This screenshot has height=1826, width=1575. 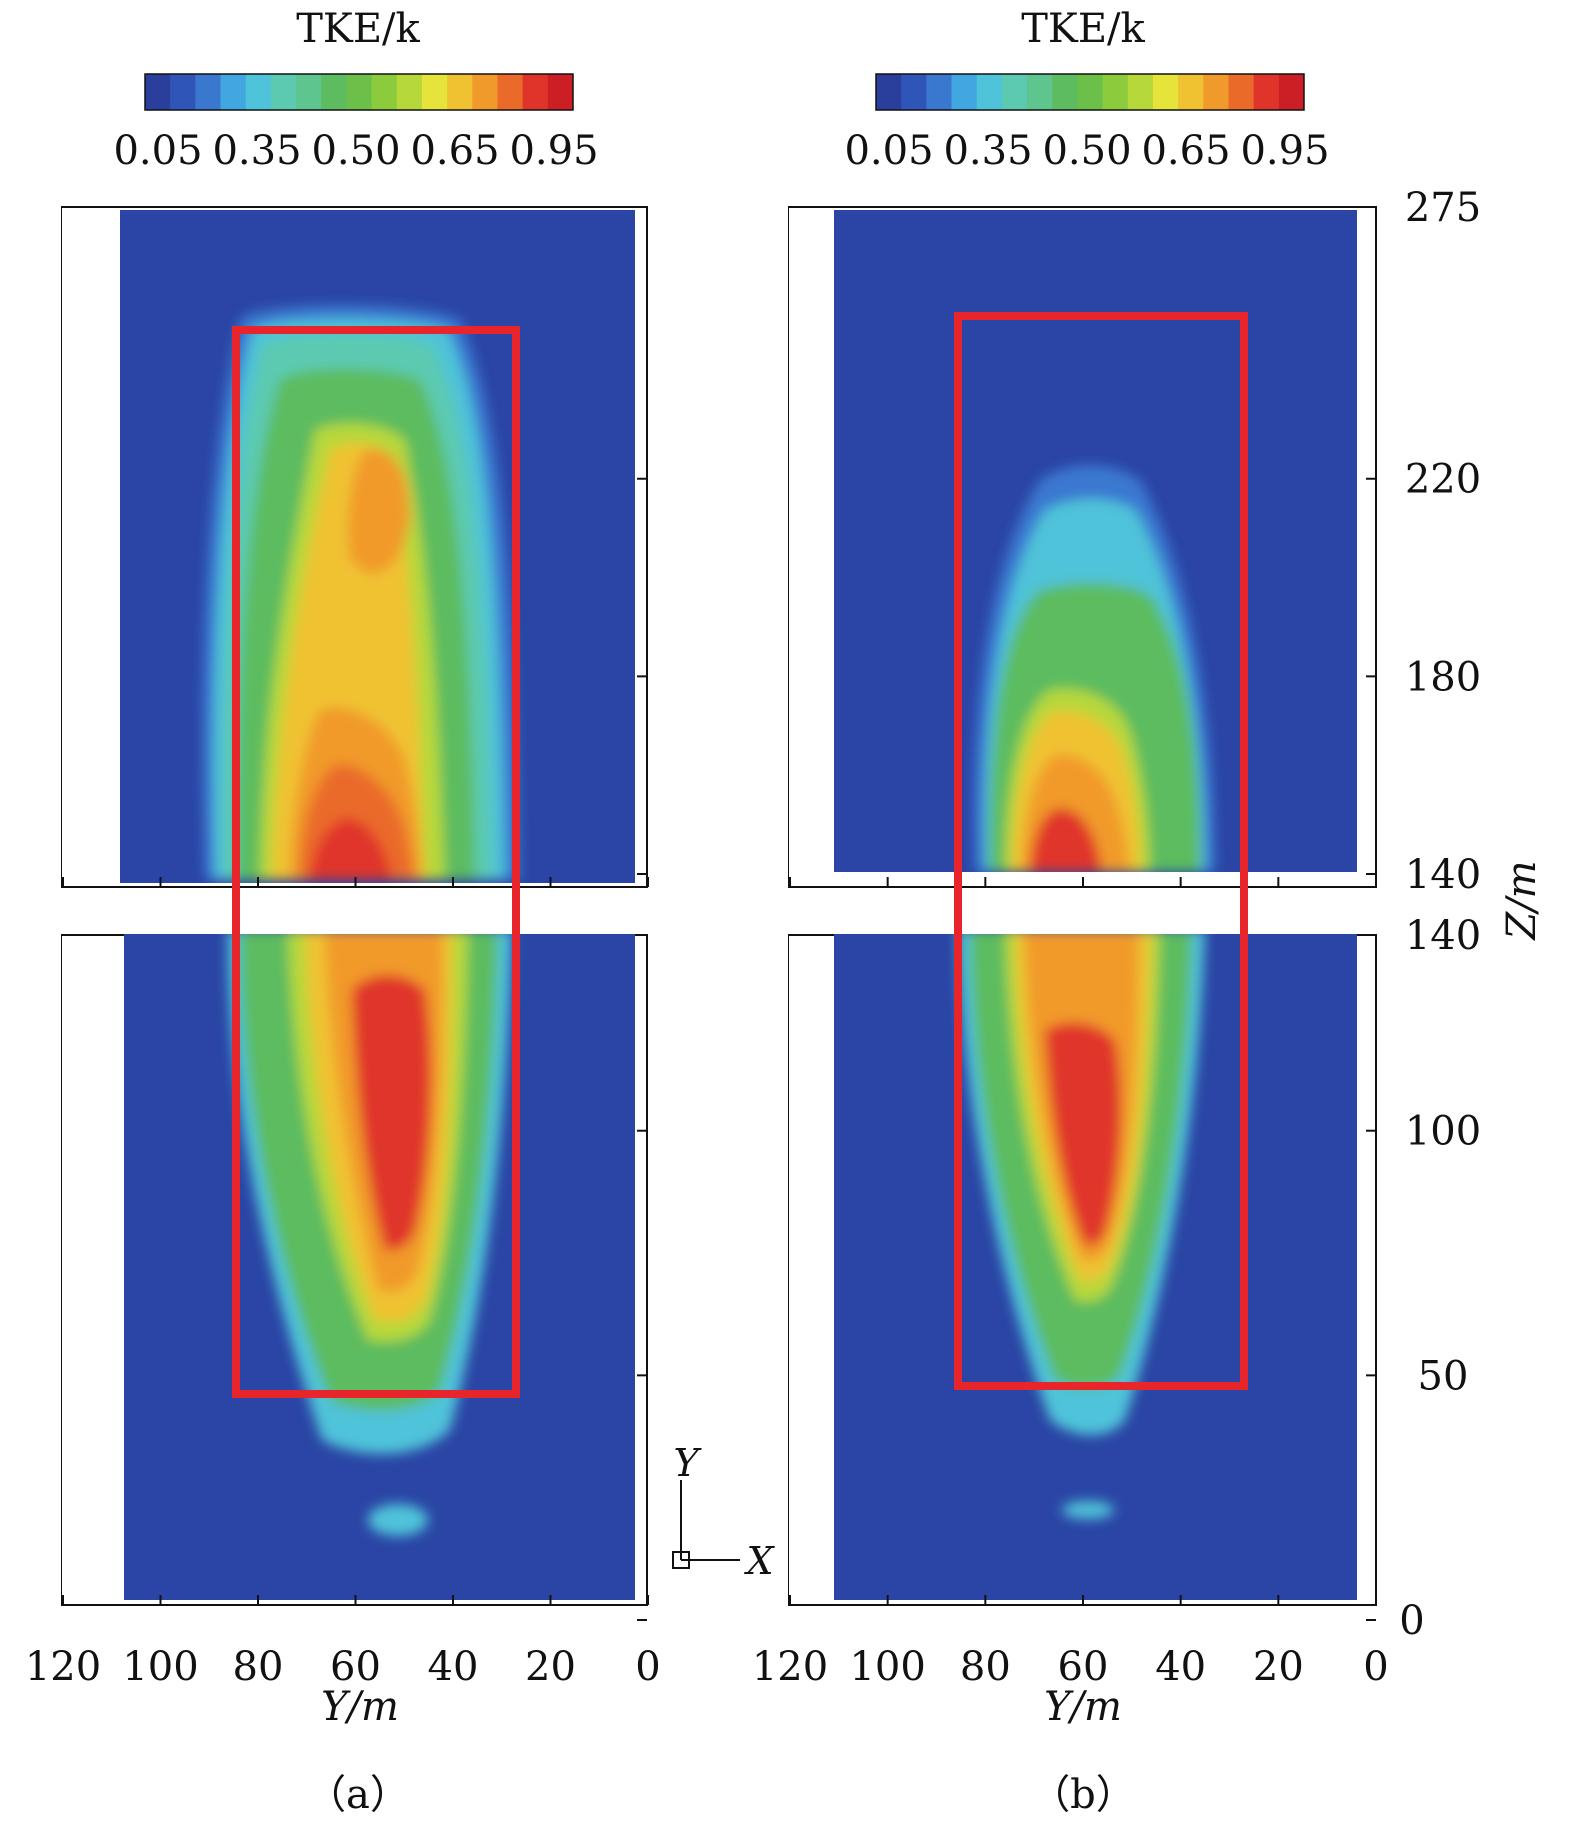 I want to click on y-tick-label: 180, so click(x=1443, y=677).